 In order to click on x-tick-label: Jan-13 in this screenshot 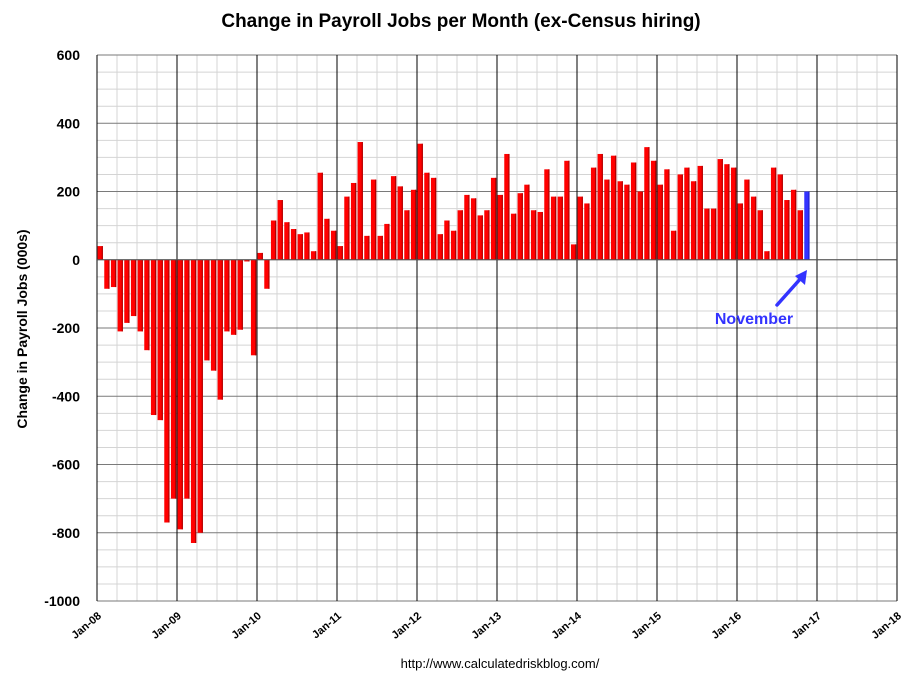, I will do `click(487, 626)`.